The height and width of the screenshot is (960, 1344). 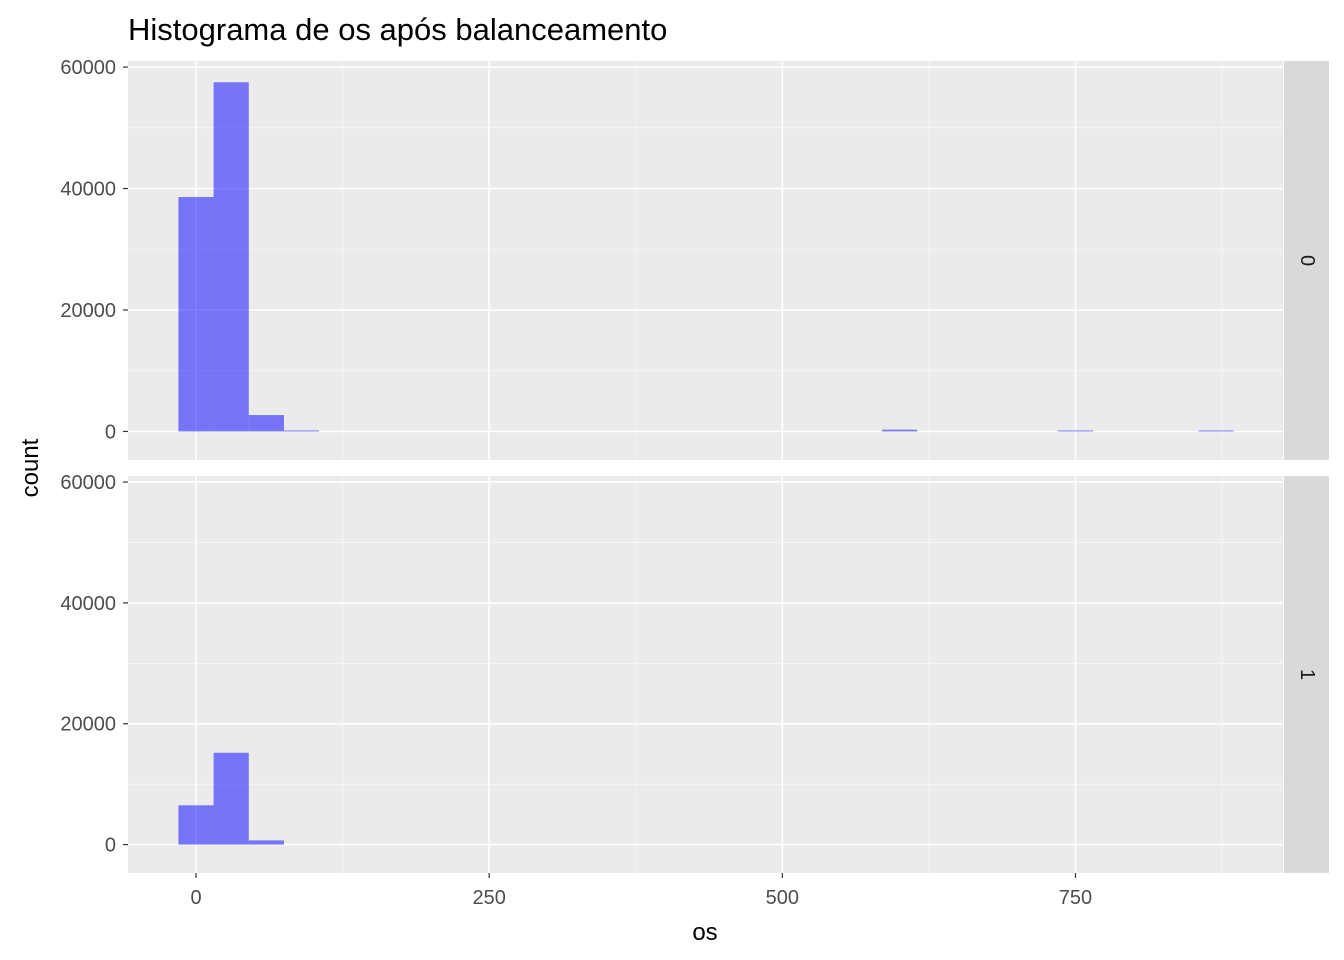 I want to click on facet-strip-label: 1, so click(x=1307, y=674).